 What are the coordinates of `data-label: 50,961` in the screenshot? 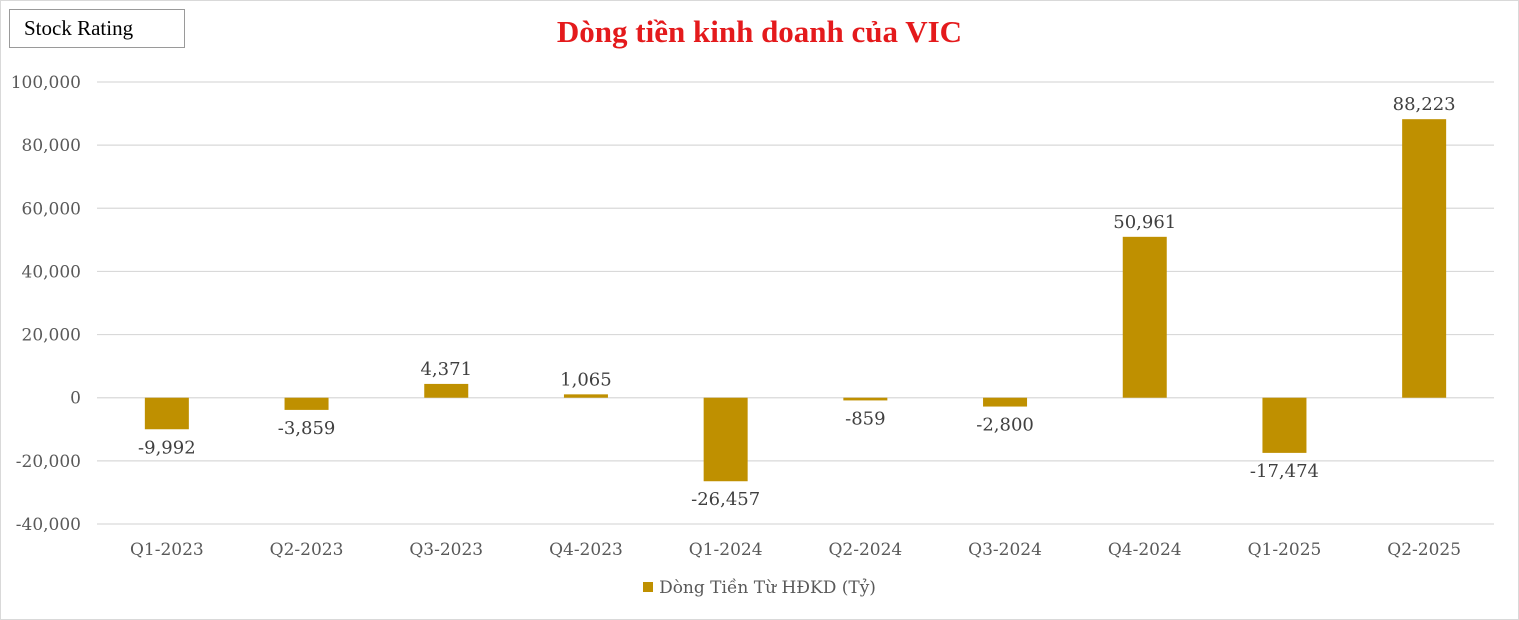 It's located at (1144, 222).